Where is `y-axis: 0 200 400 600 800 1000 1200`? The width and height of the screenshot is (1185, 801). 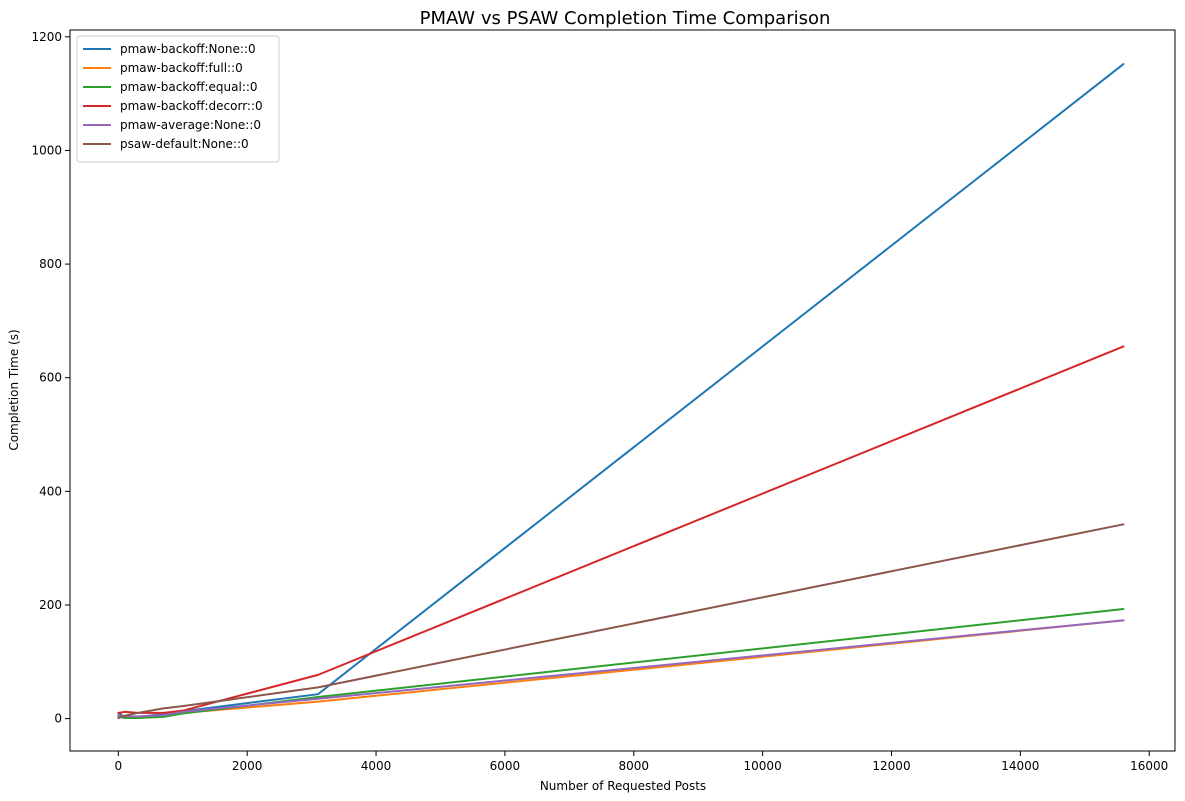
y-axis: 0 200 400 600 800 1000 1200 is located at coordinates (50, 378).